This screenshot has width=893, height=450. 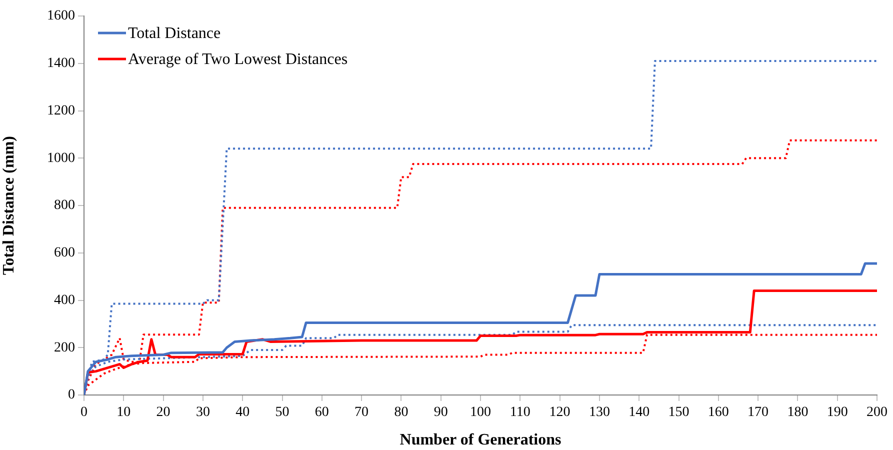 I want to click on y-tick-label: 0, so click(x=71, y=395).